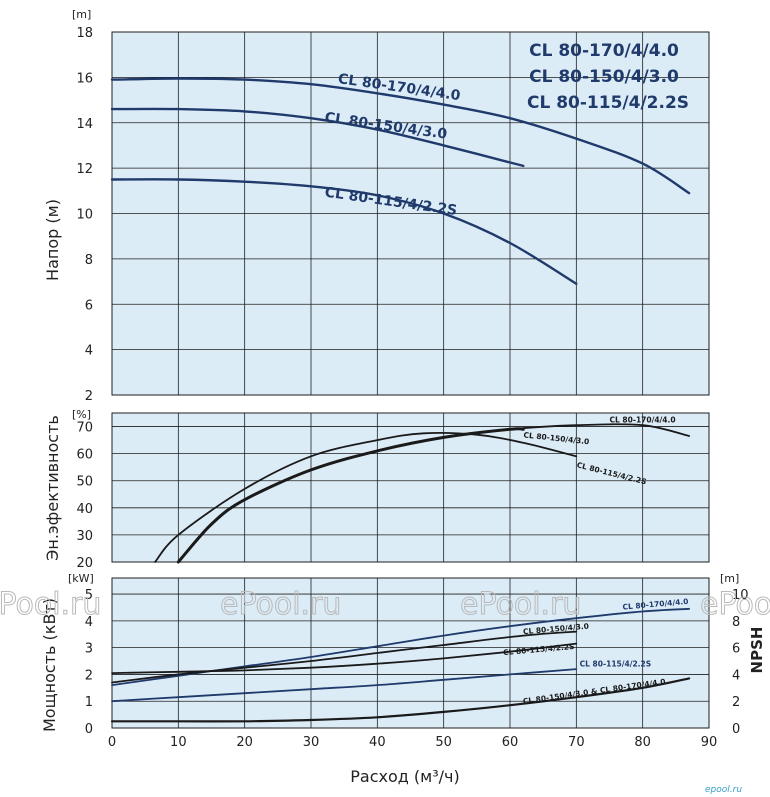 Image resolution: width=770 pixels, height=797 pixels. I want to click on y-tick-label: 50, so click(84, 482).